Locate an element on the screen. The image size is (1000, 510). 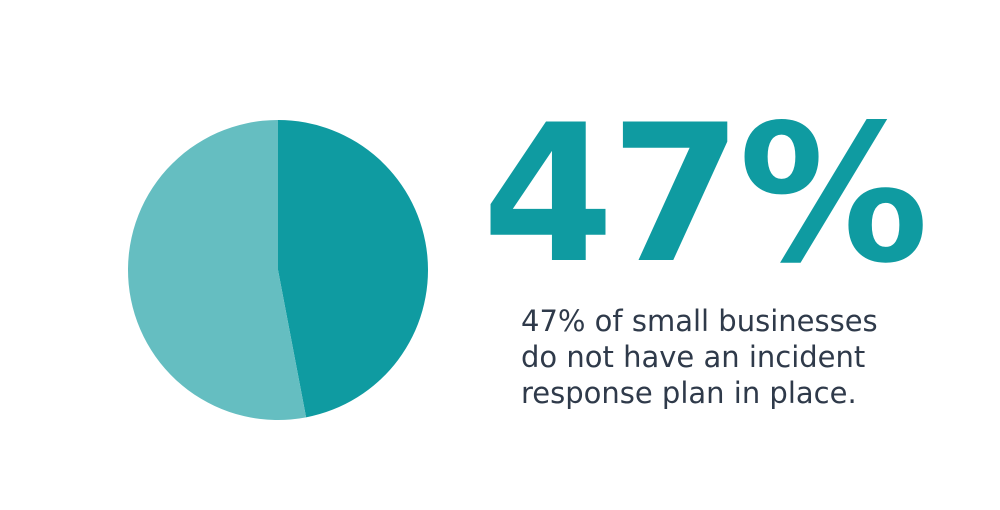
description-line-1: 47% of small businesses is located at coordinates (699, 321).